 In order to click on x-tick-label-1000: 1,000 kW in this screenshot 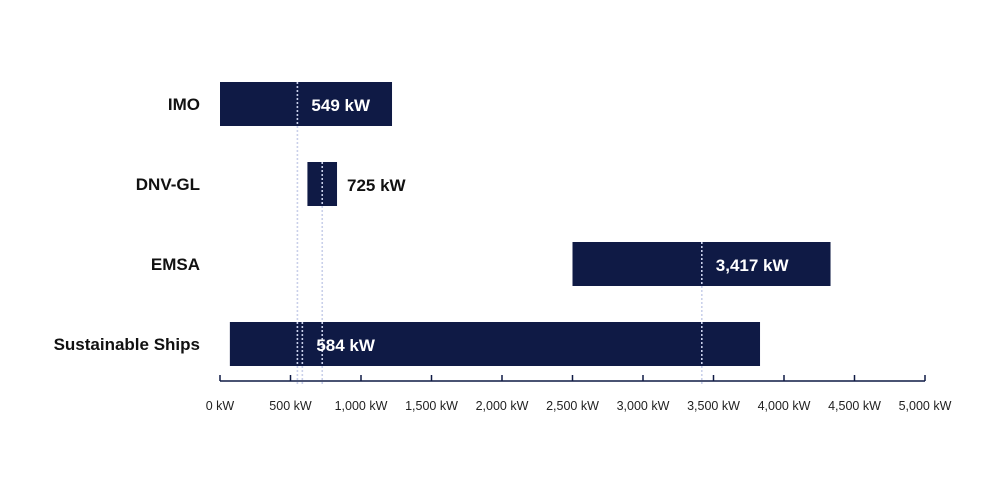, I will do `click(361, 406)`.